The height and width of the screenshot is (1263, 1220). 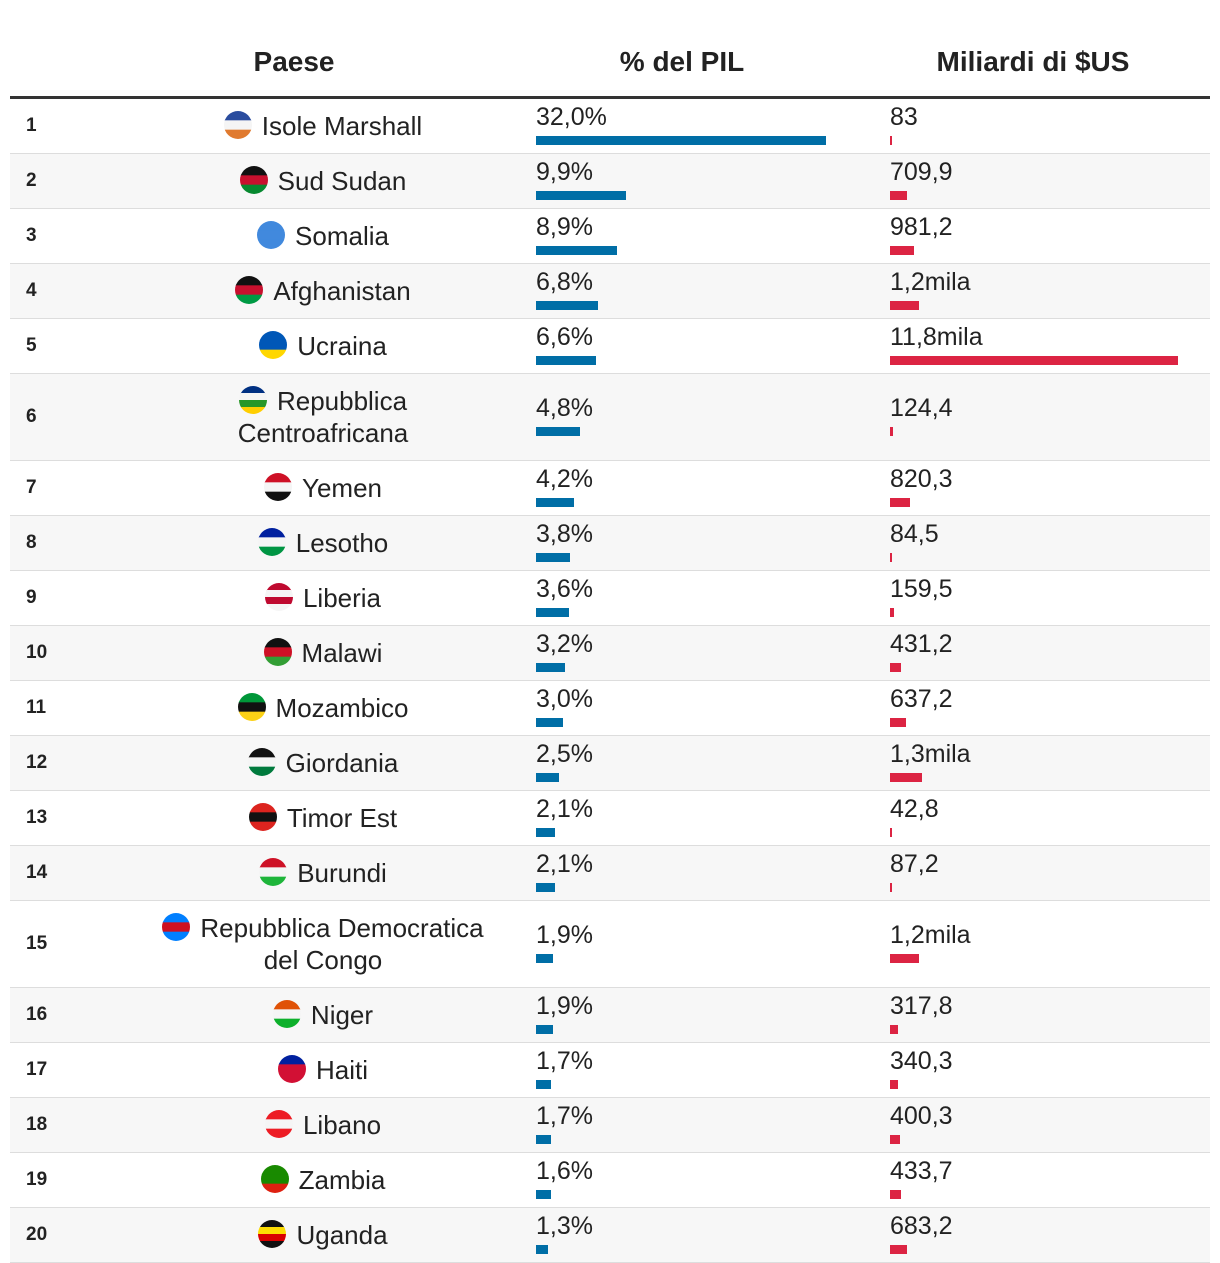 What do you see at coordinates (564, 417) in the screenshot?
I see `pil-cell: 4,8%` at bounding box center [564, 417].